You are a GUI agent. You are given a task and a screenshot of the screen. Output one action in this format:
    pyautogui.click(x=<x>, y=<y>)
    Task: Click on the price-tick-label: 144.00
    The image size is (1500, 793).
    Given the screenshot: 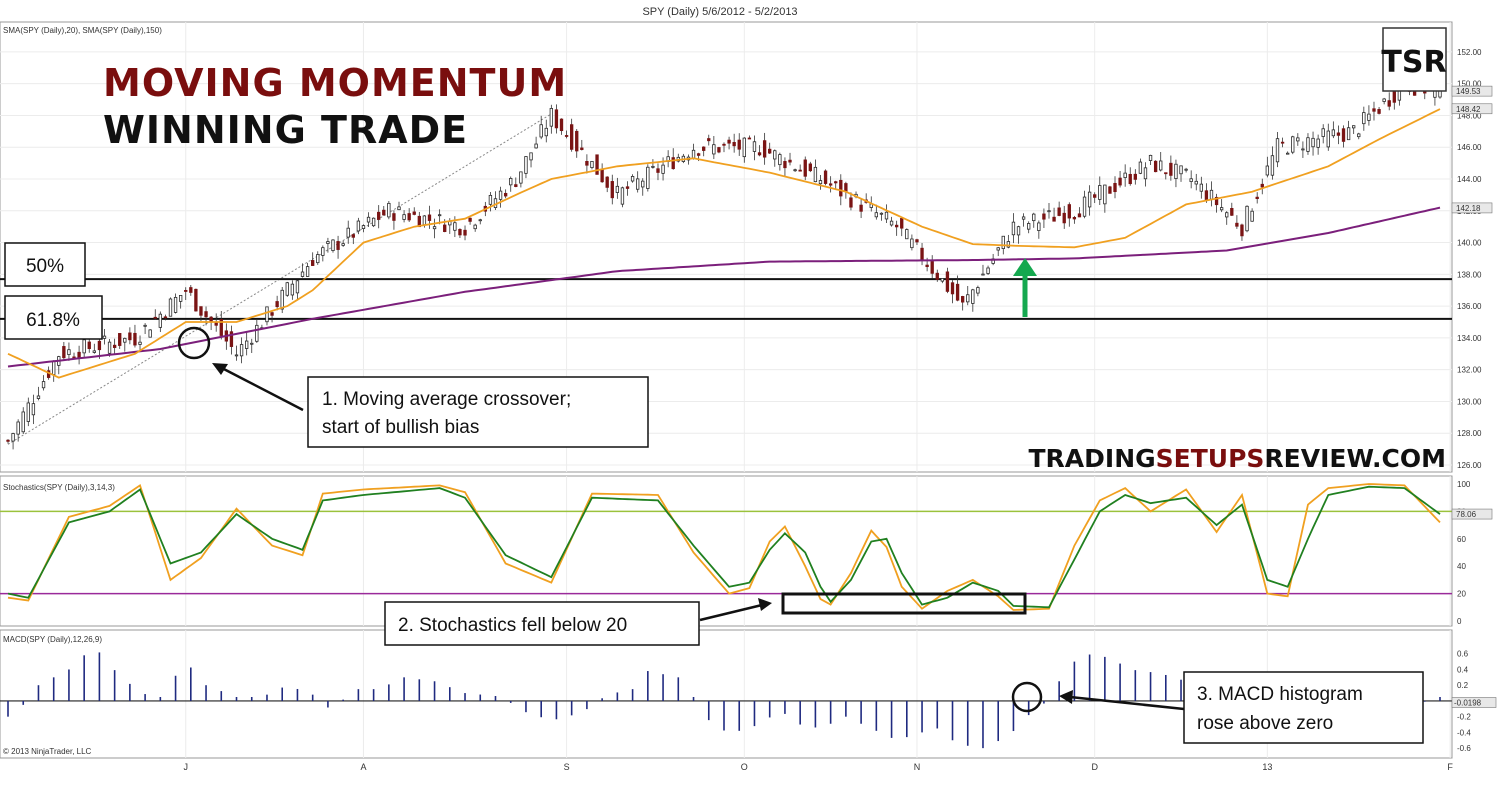 What is the action you would take?
    pyautogui.click(x=1469, y=179)
    